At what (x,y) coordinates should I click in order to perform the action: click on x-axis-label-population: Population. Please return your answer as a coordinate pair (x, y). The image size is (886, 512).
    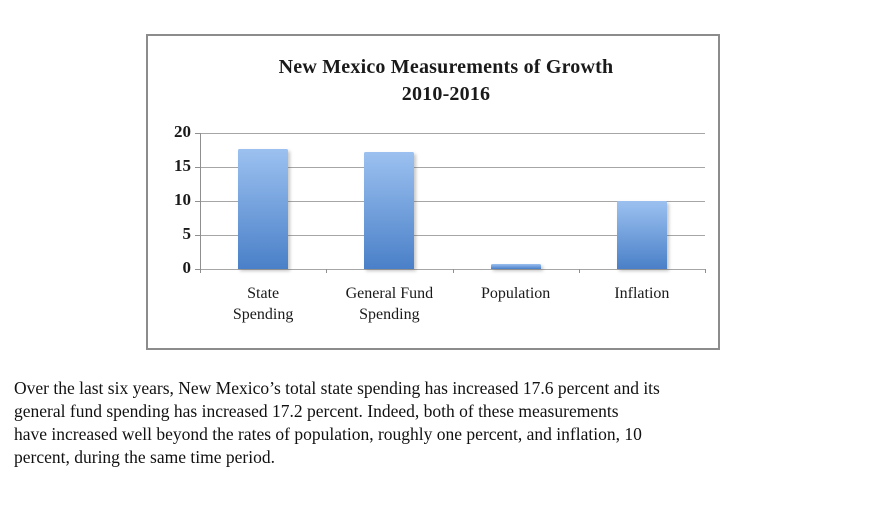
    Looking at the image, I should click on (515, 293).